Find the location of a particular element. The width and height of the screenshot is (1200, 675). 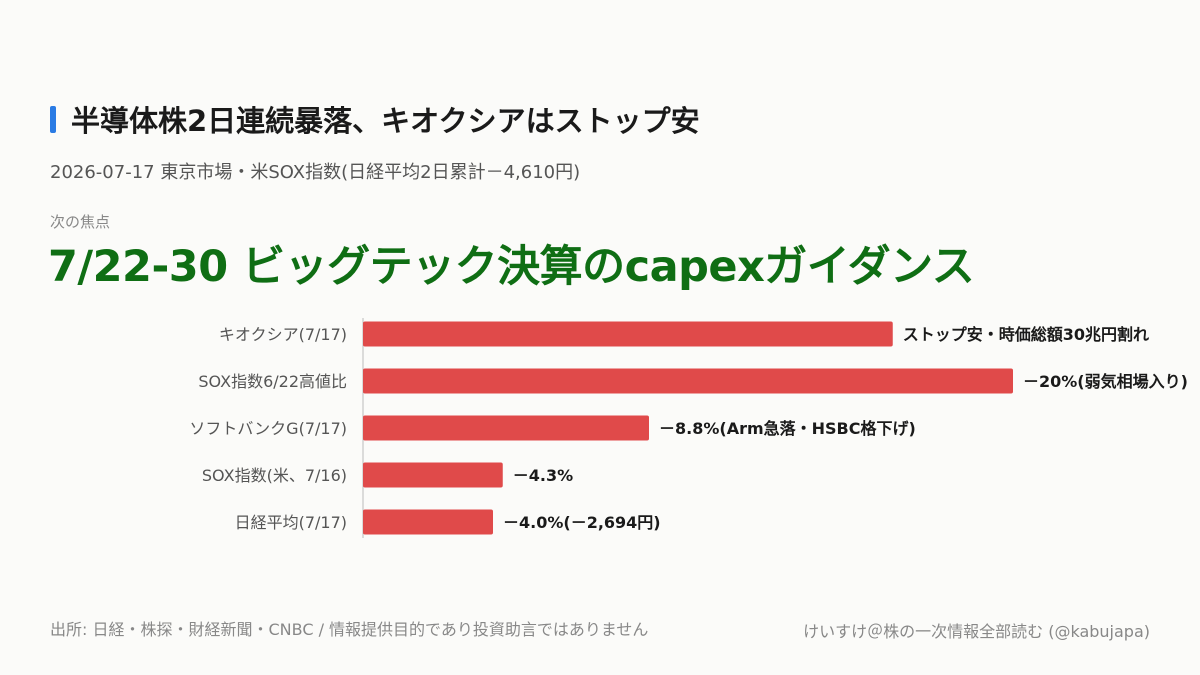

data-label: －8.8%(Arm急落・HSBC格下げ) is located at coordinates (787, 428).